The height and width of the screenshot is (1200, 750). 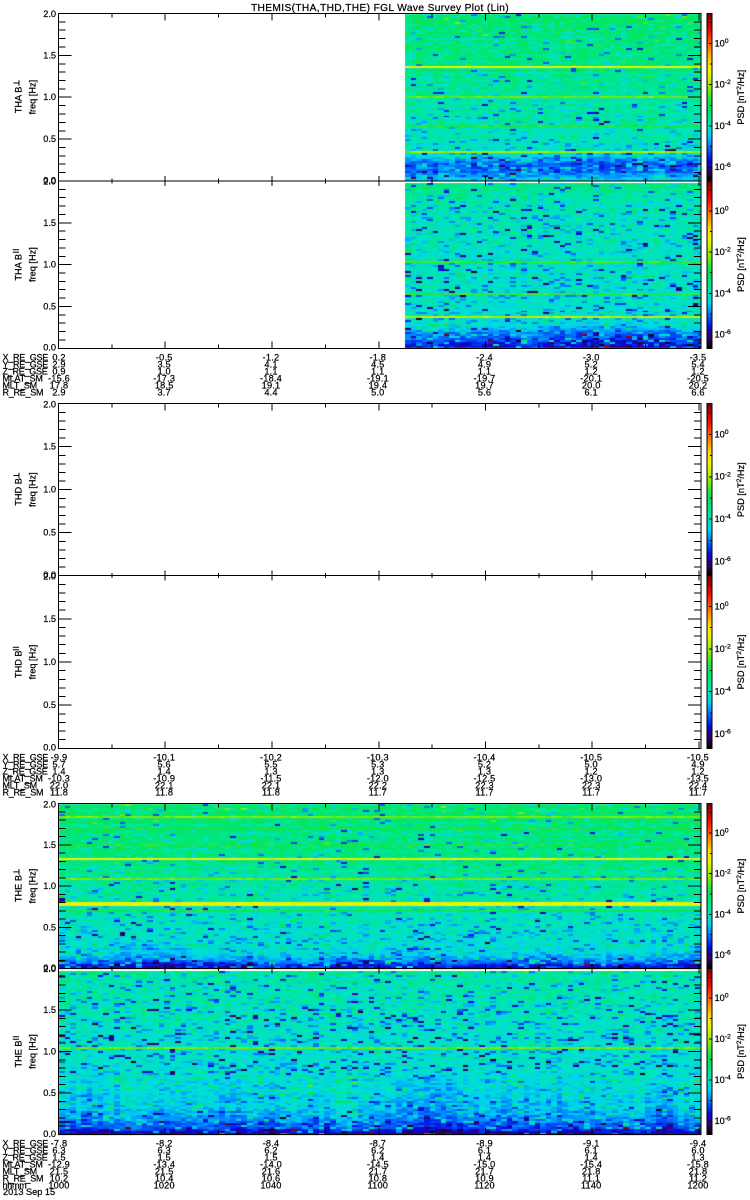 What do you see at coordinates (698, 1179) in the screenshot?
I see `svg-text: 11.2` at bounding box center [698, 1179].